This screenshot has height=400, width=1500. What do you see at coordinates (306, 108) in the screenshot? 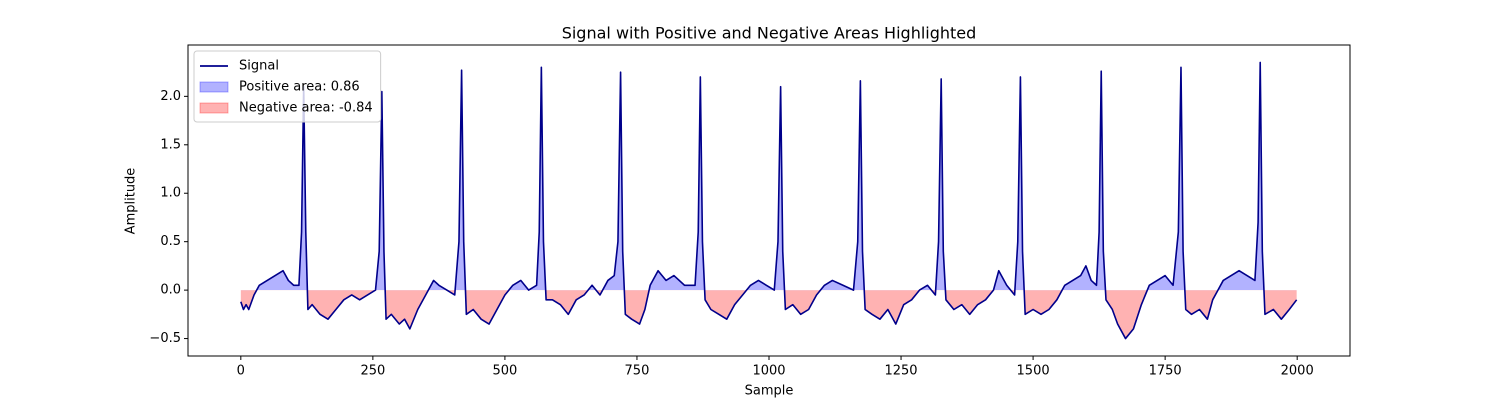
I see `legend-label: Negative area: -0.84` at bounding box center [306, 108].